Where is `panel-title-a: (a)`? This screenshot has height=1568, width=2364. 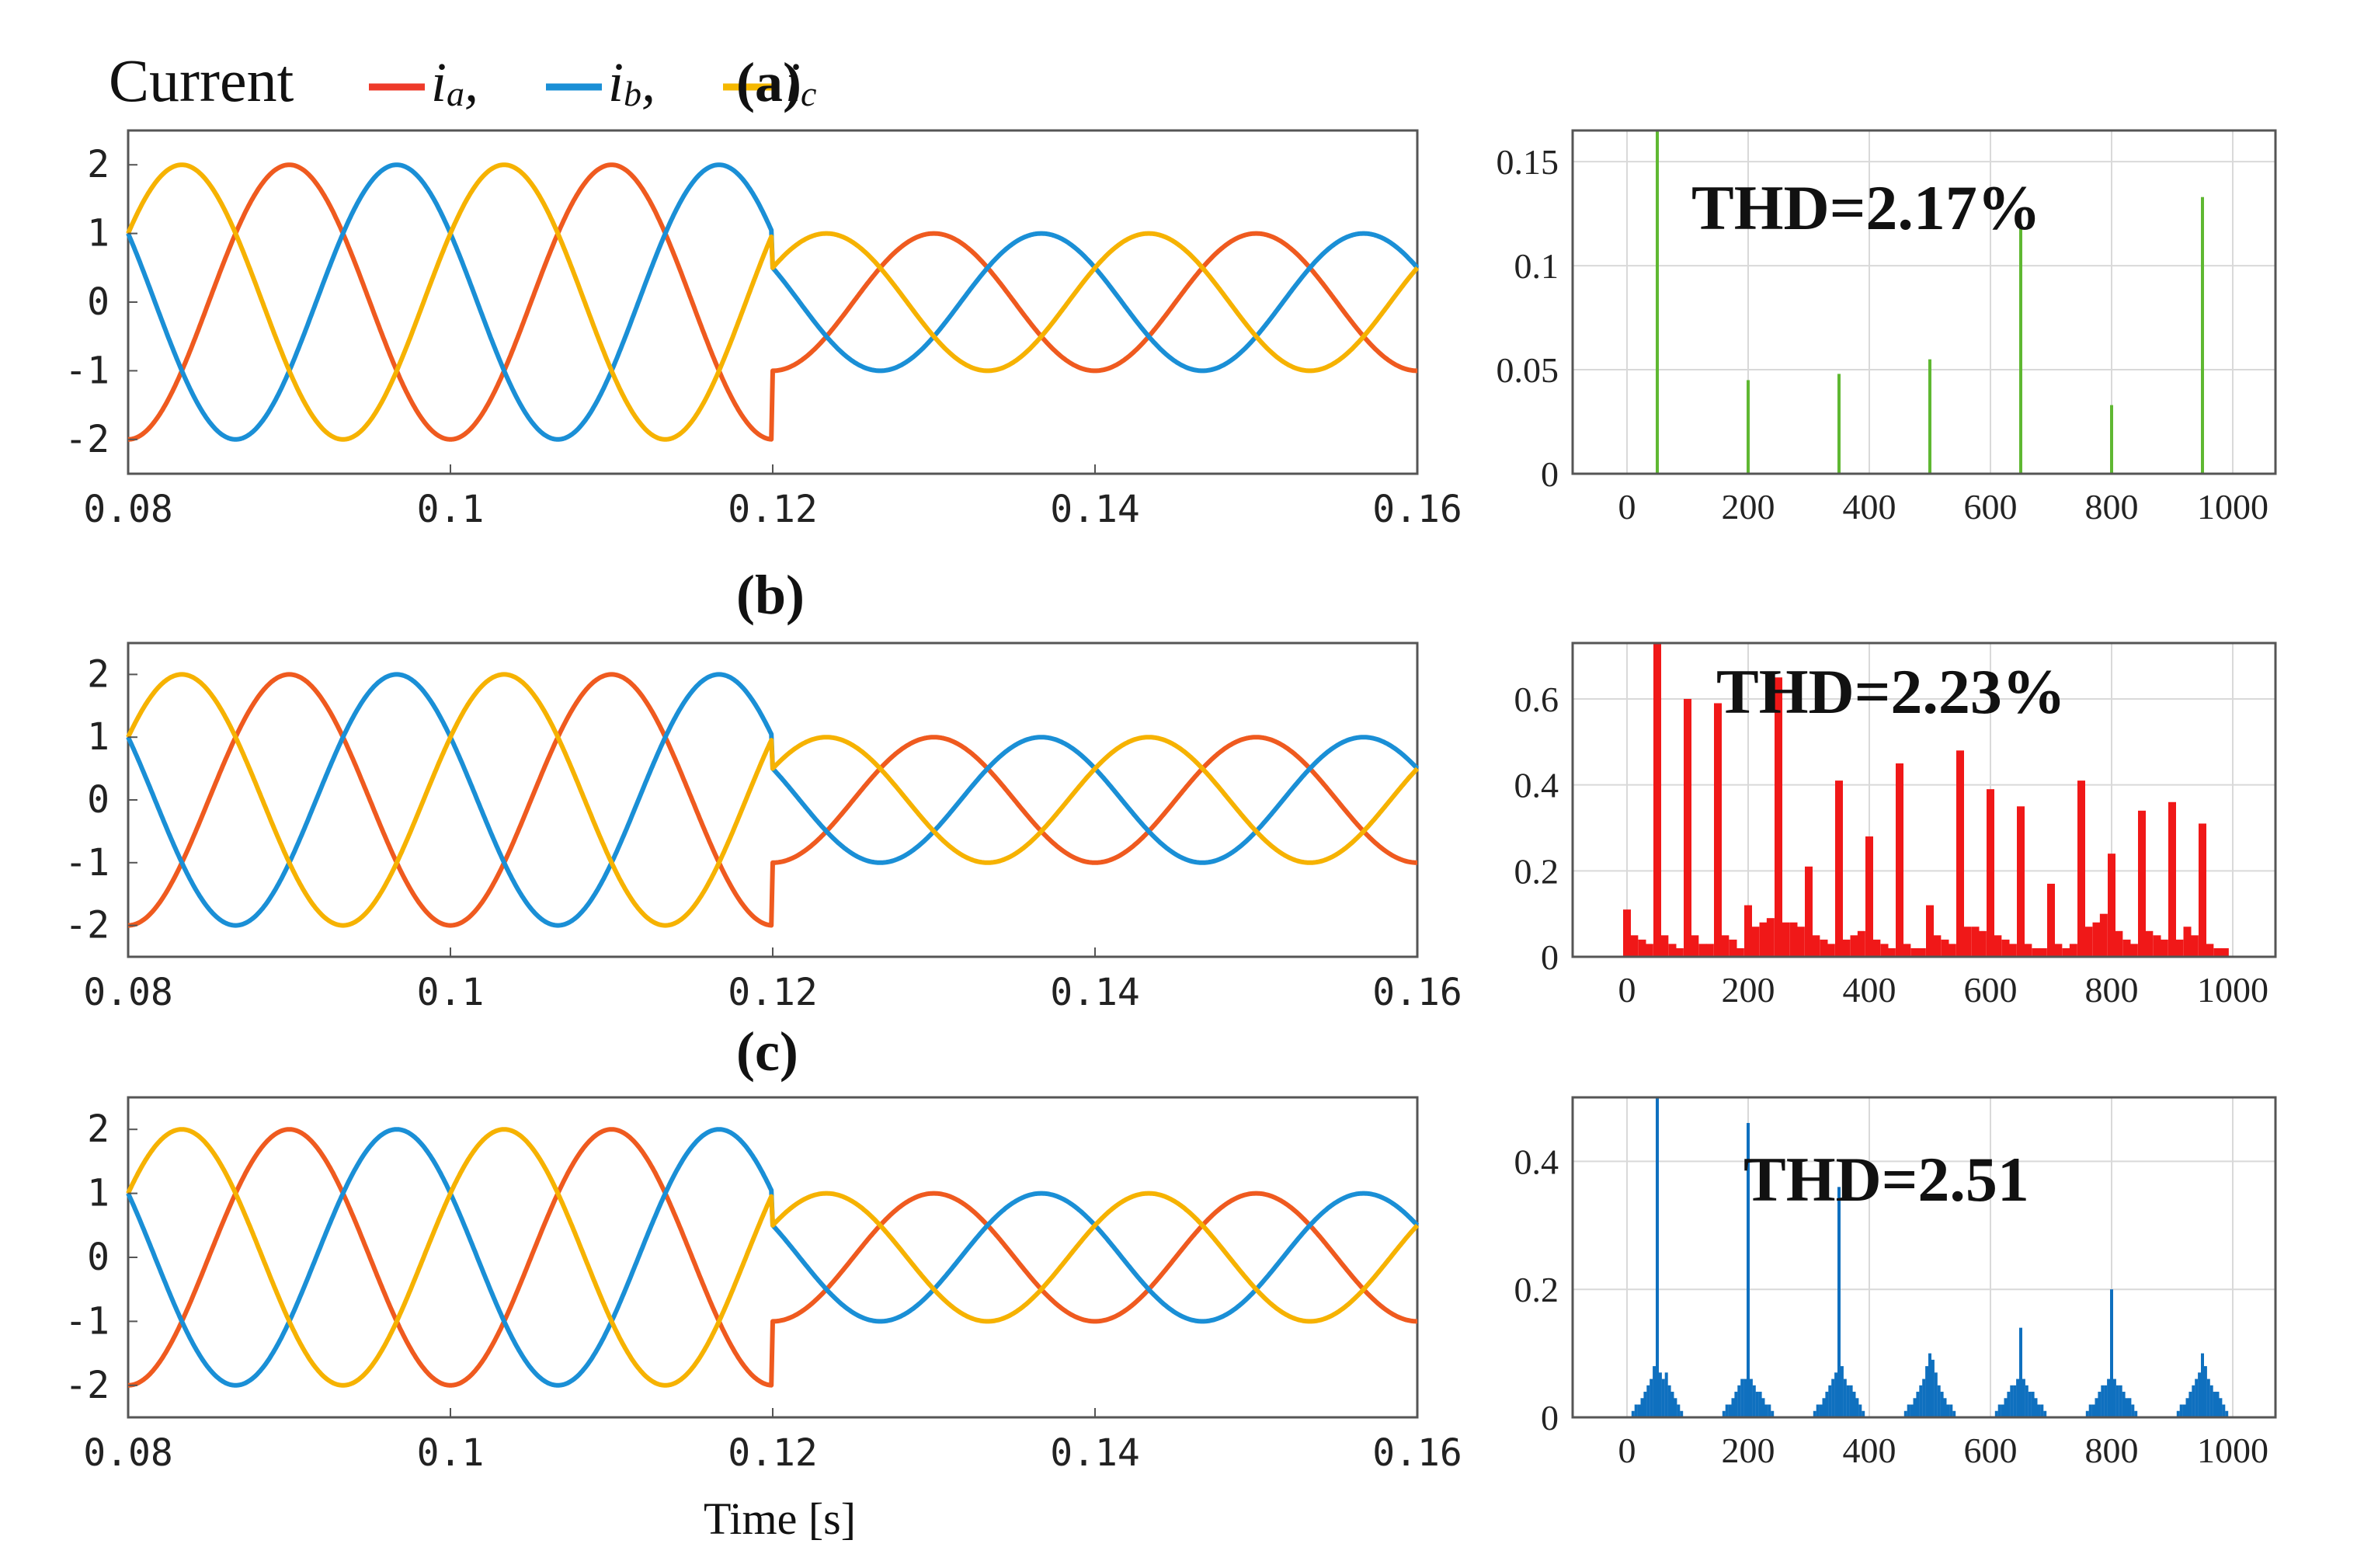
panel-title-a: (a) is located at coordinates (768, 82).